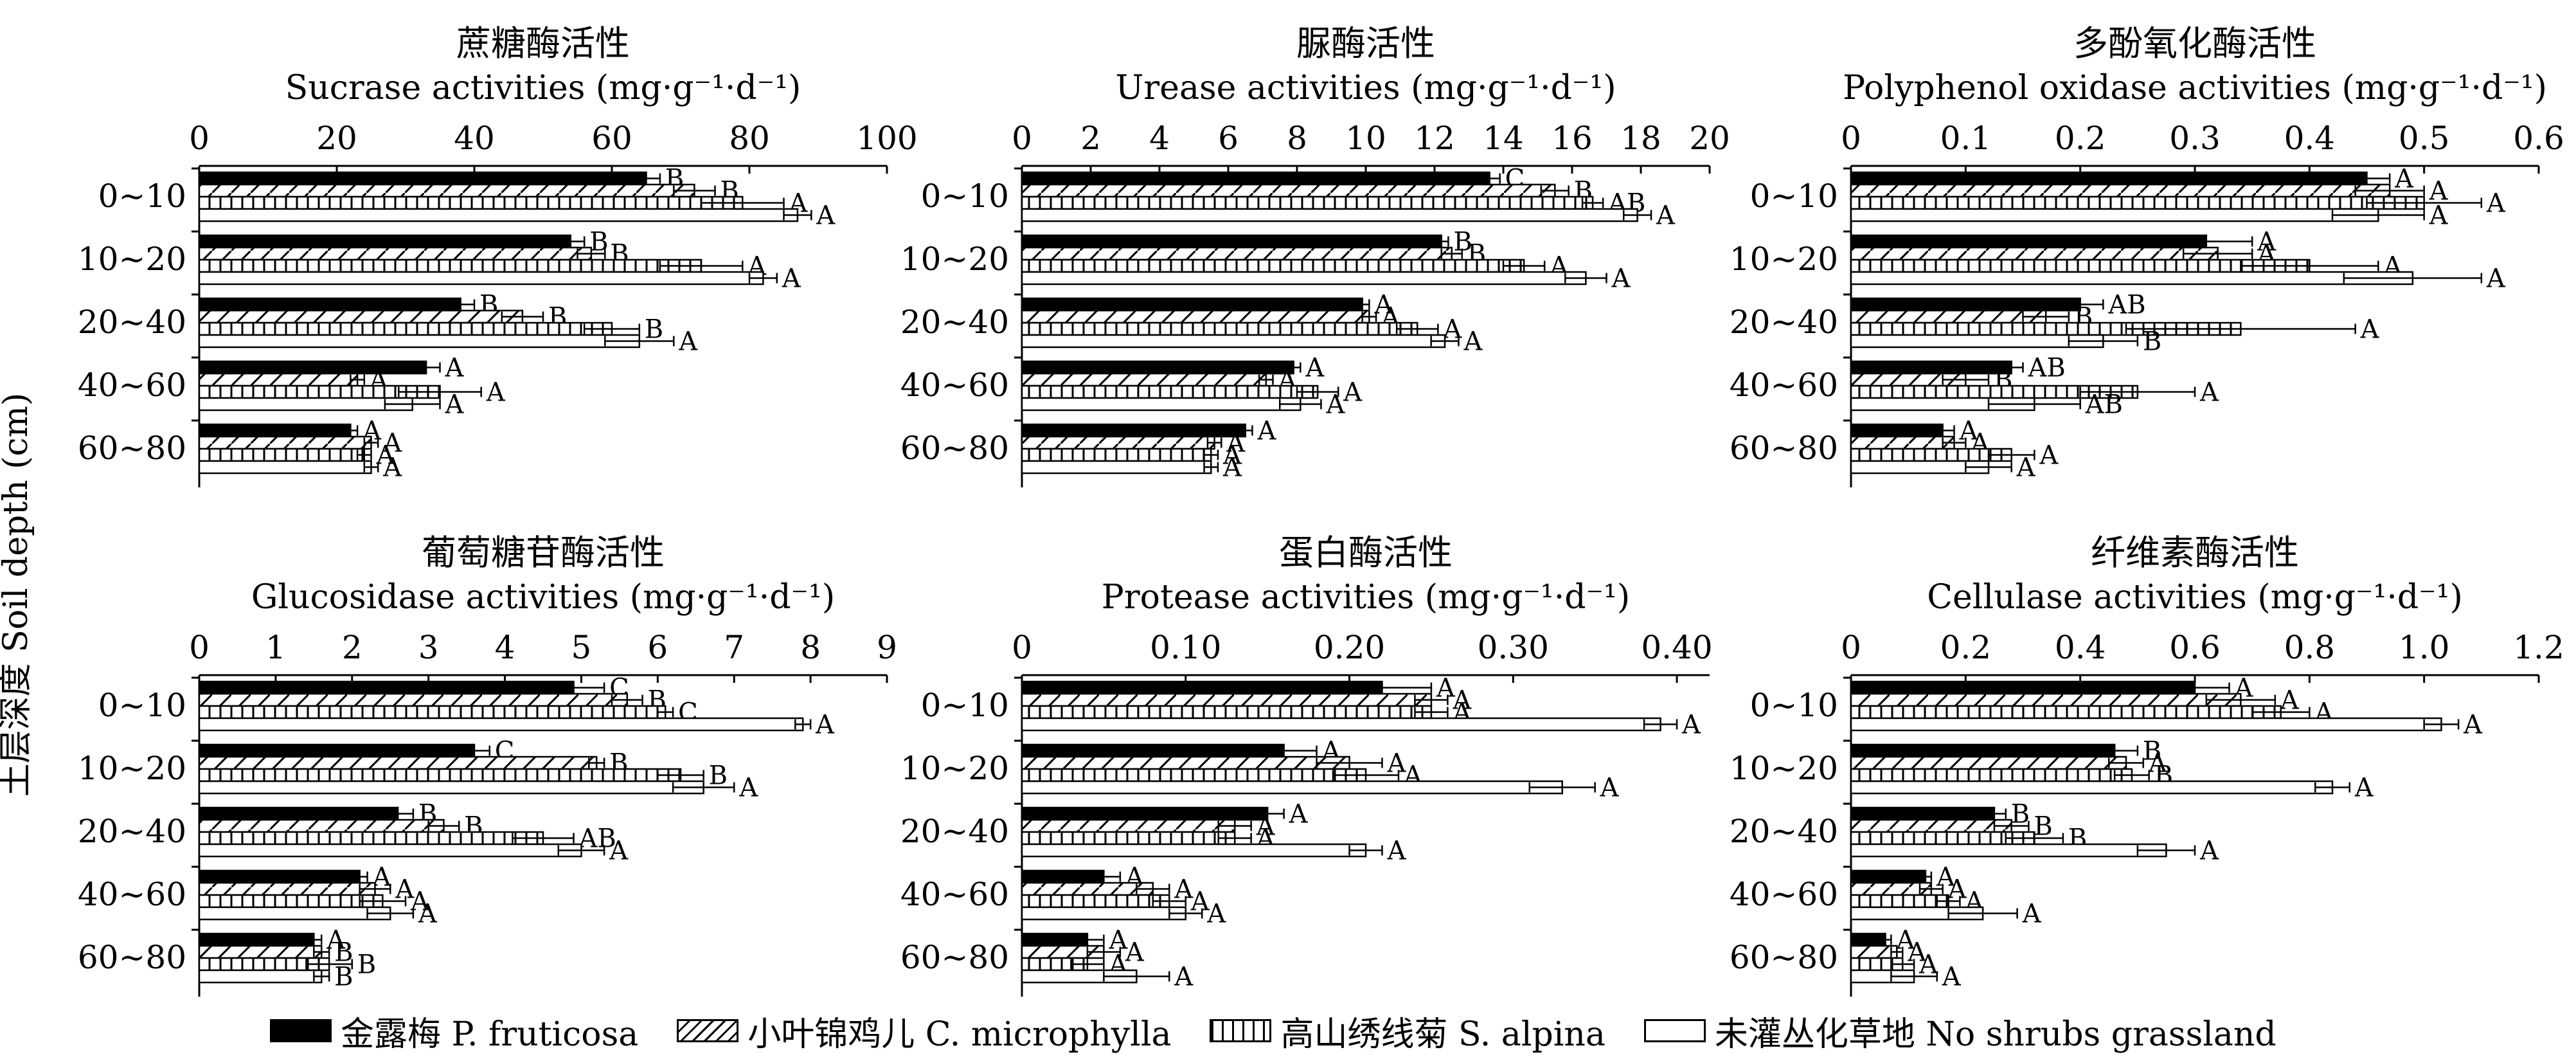 Image resolution: width=2576 pixels, height=1059 pixels. I want to click on x-tick-label: 1, so click(275, 647).